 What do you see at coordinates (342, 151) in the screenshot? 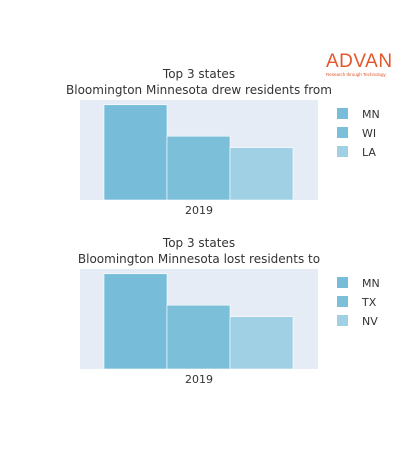
I see `legend-swatch-la` at bounding box center [342, 151].